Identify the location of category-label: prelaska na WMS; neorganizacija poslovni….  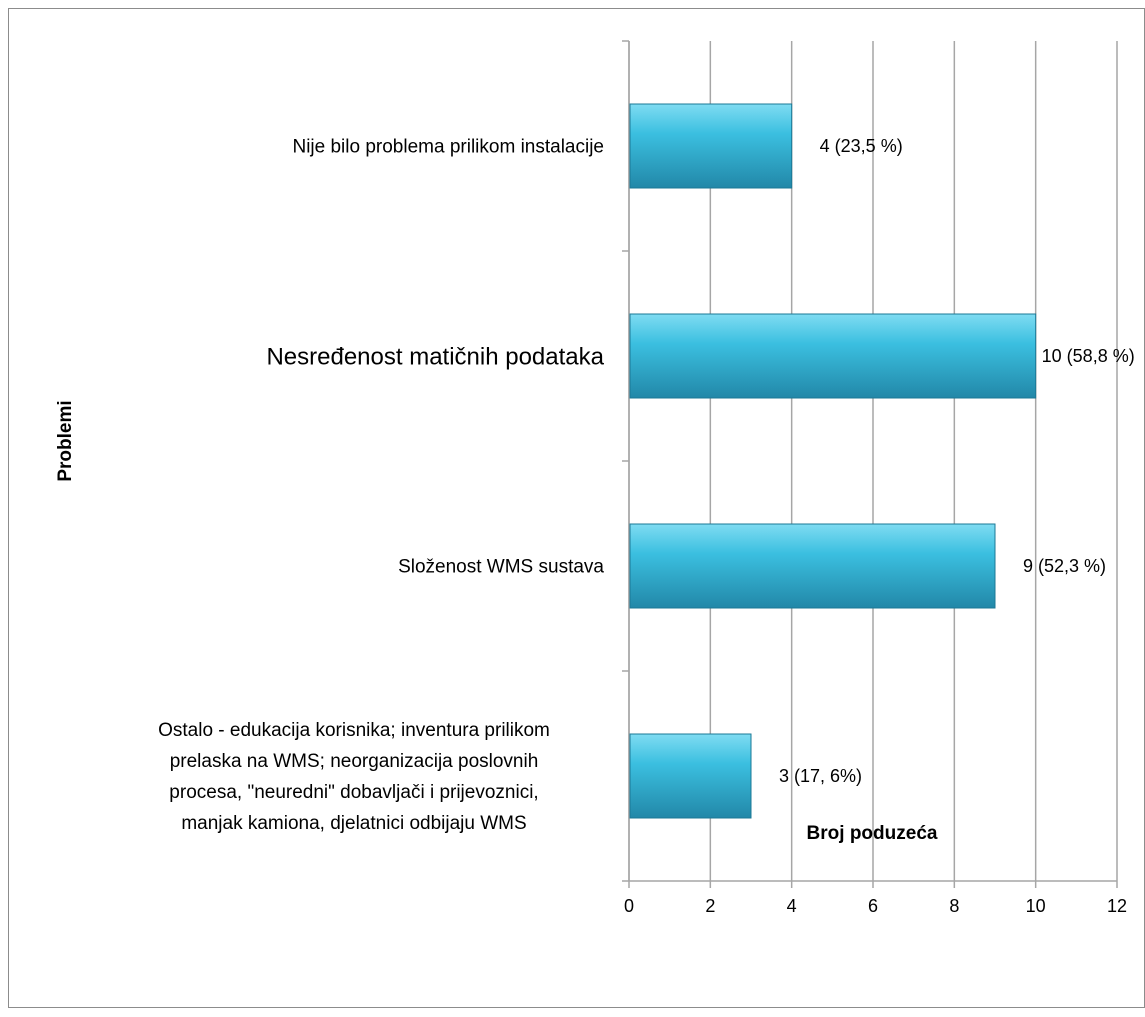
(354, 761).